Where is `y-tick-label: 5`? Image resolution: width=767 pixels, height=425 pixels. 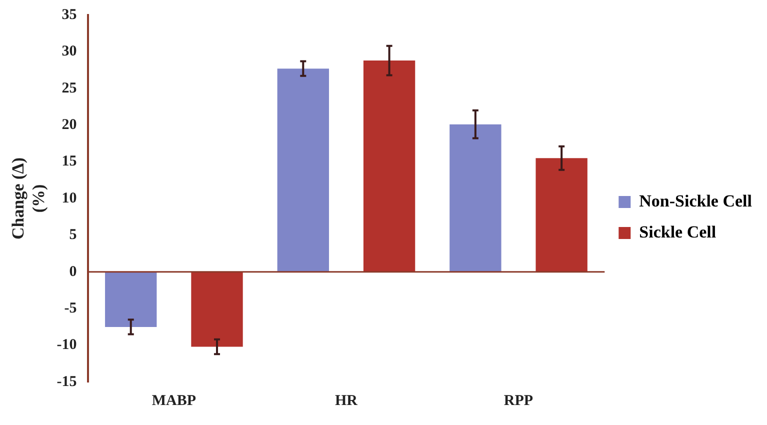 y-tick-label: 5 is located at coordinates (73, 235).